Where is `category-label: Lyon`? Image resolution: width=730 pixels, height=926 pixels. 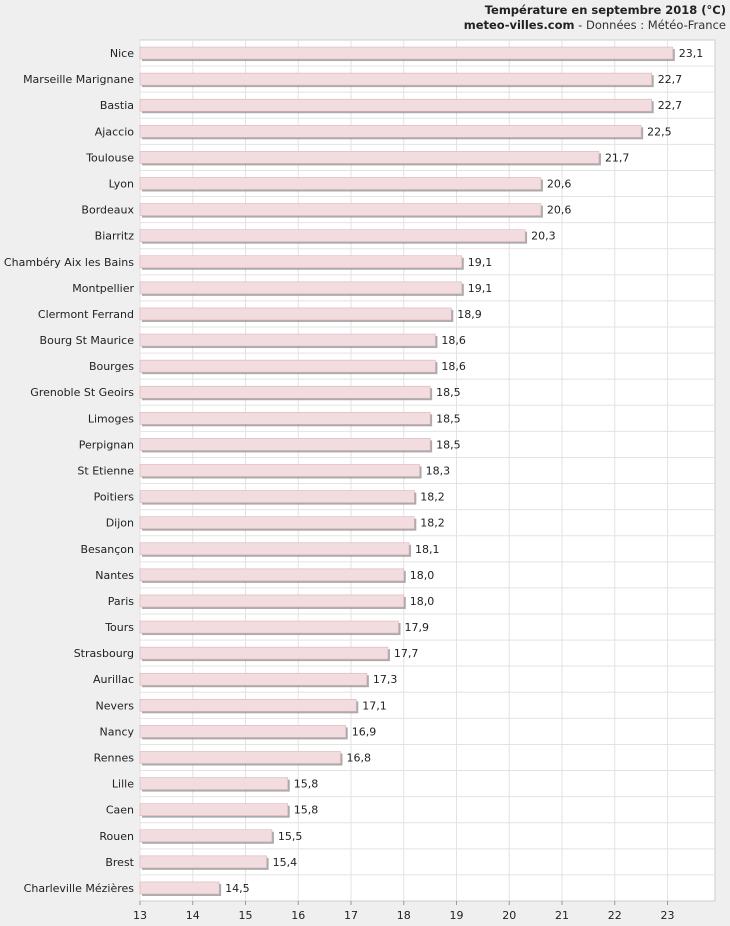
category-label: Lyon is located at coordinates (121, 184).